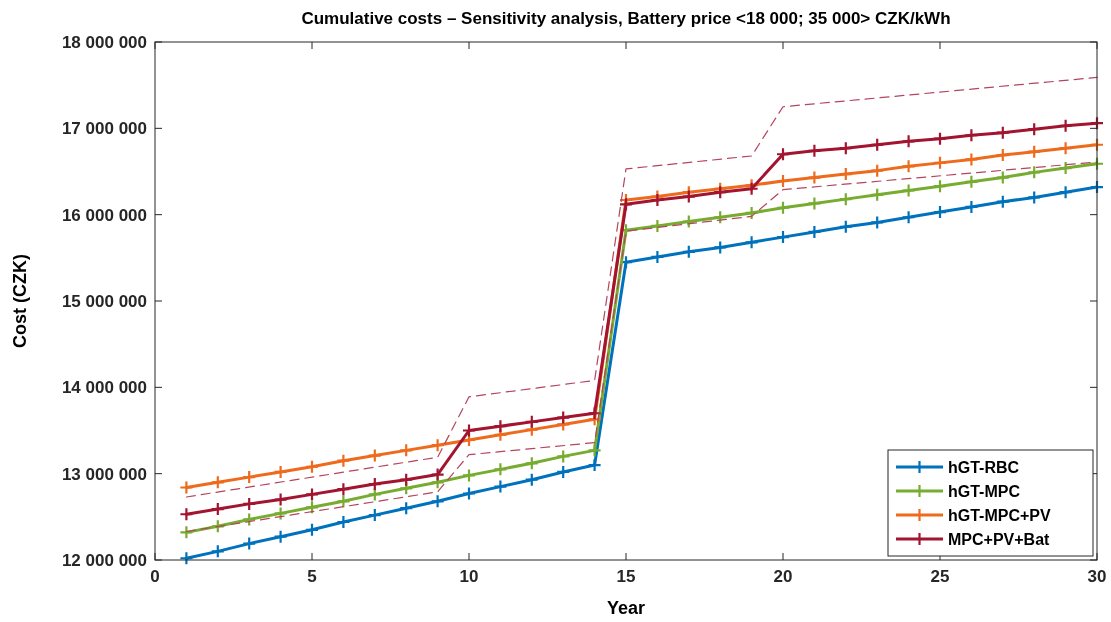 The width and height of the screenshot is (1111, 622). What do you see at coordinates (626, 576) in the screenshot?
I see `x-tick-label: 15` at bounding box center [626, 576].